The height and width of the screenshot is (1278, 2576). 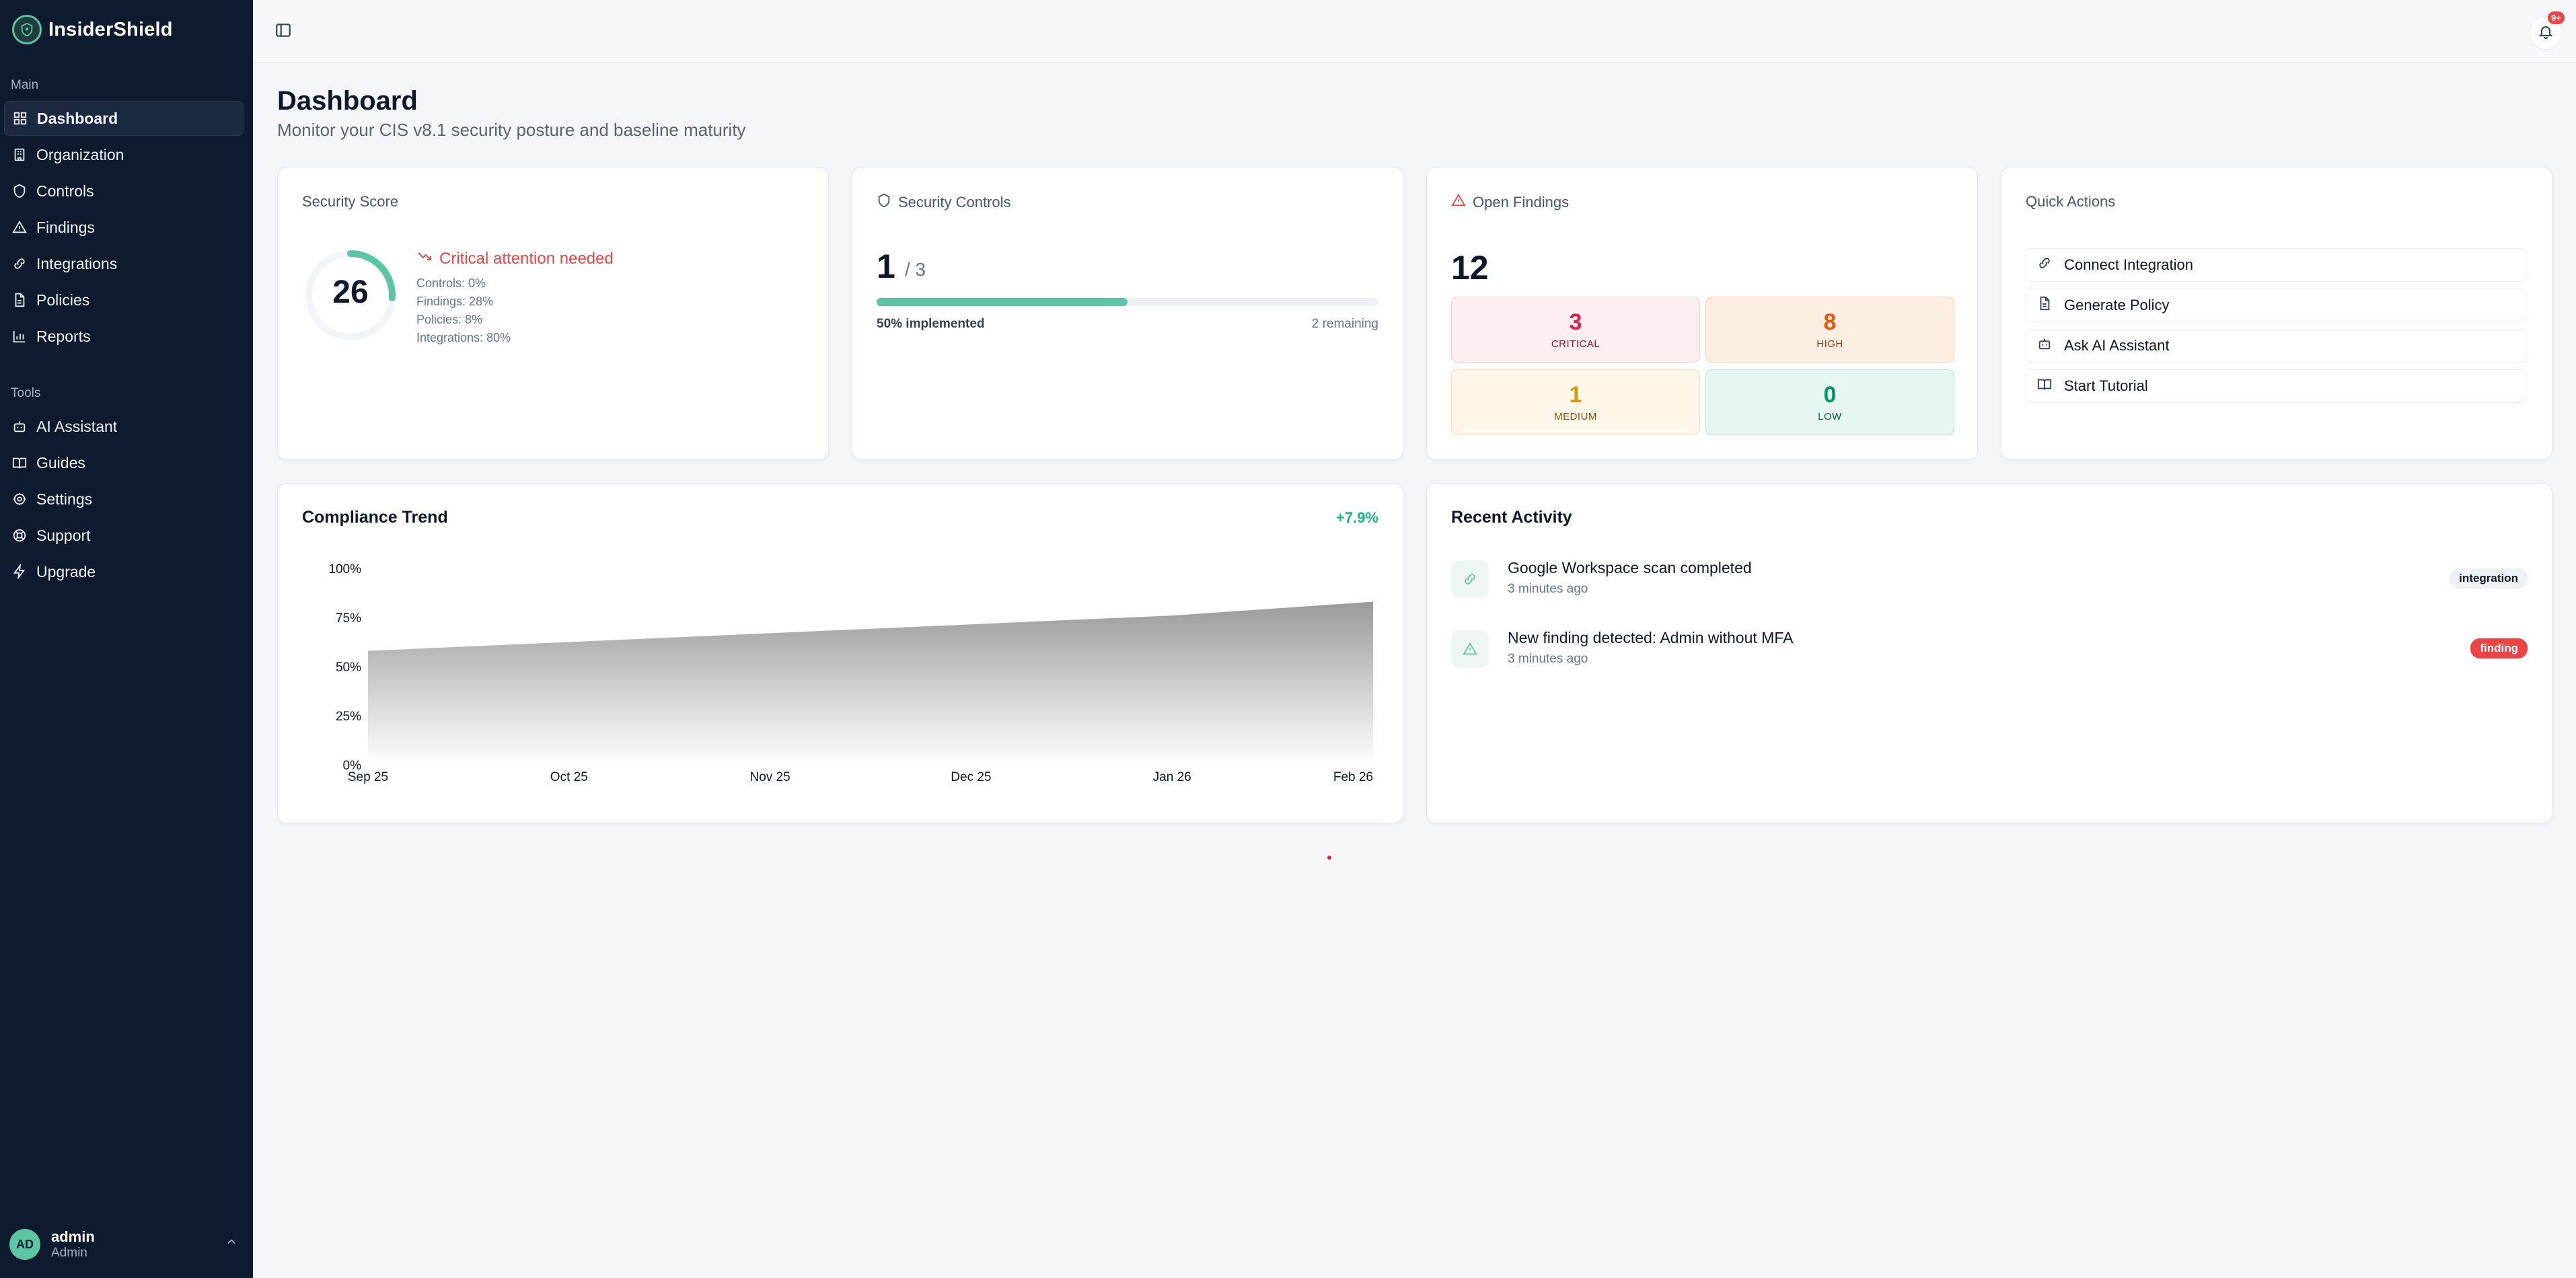 What do you see at coordinates (124, 535) in the screenshot?
I see `sidebar-item-support: Support` at bounding box center [124, 535].